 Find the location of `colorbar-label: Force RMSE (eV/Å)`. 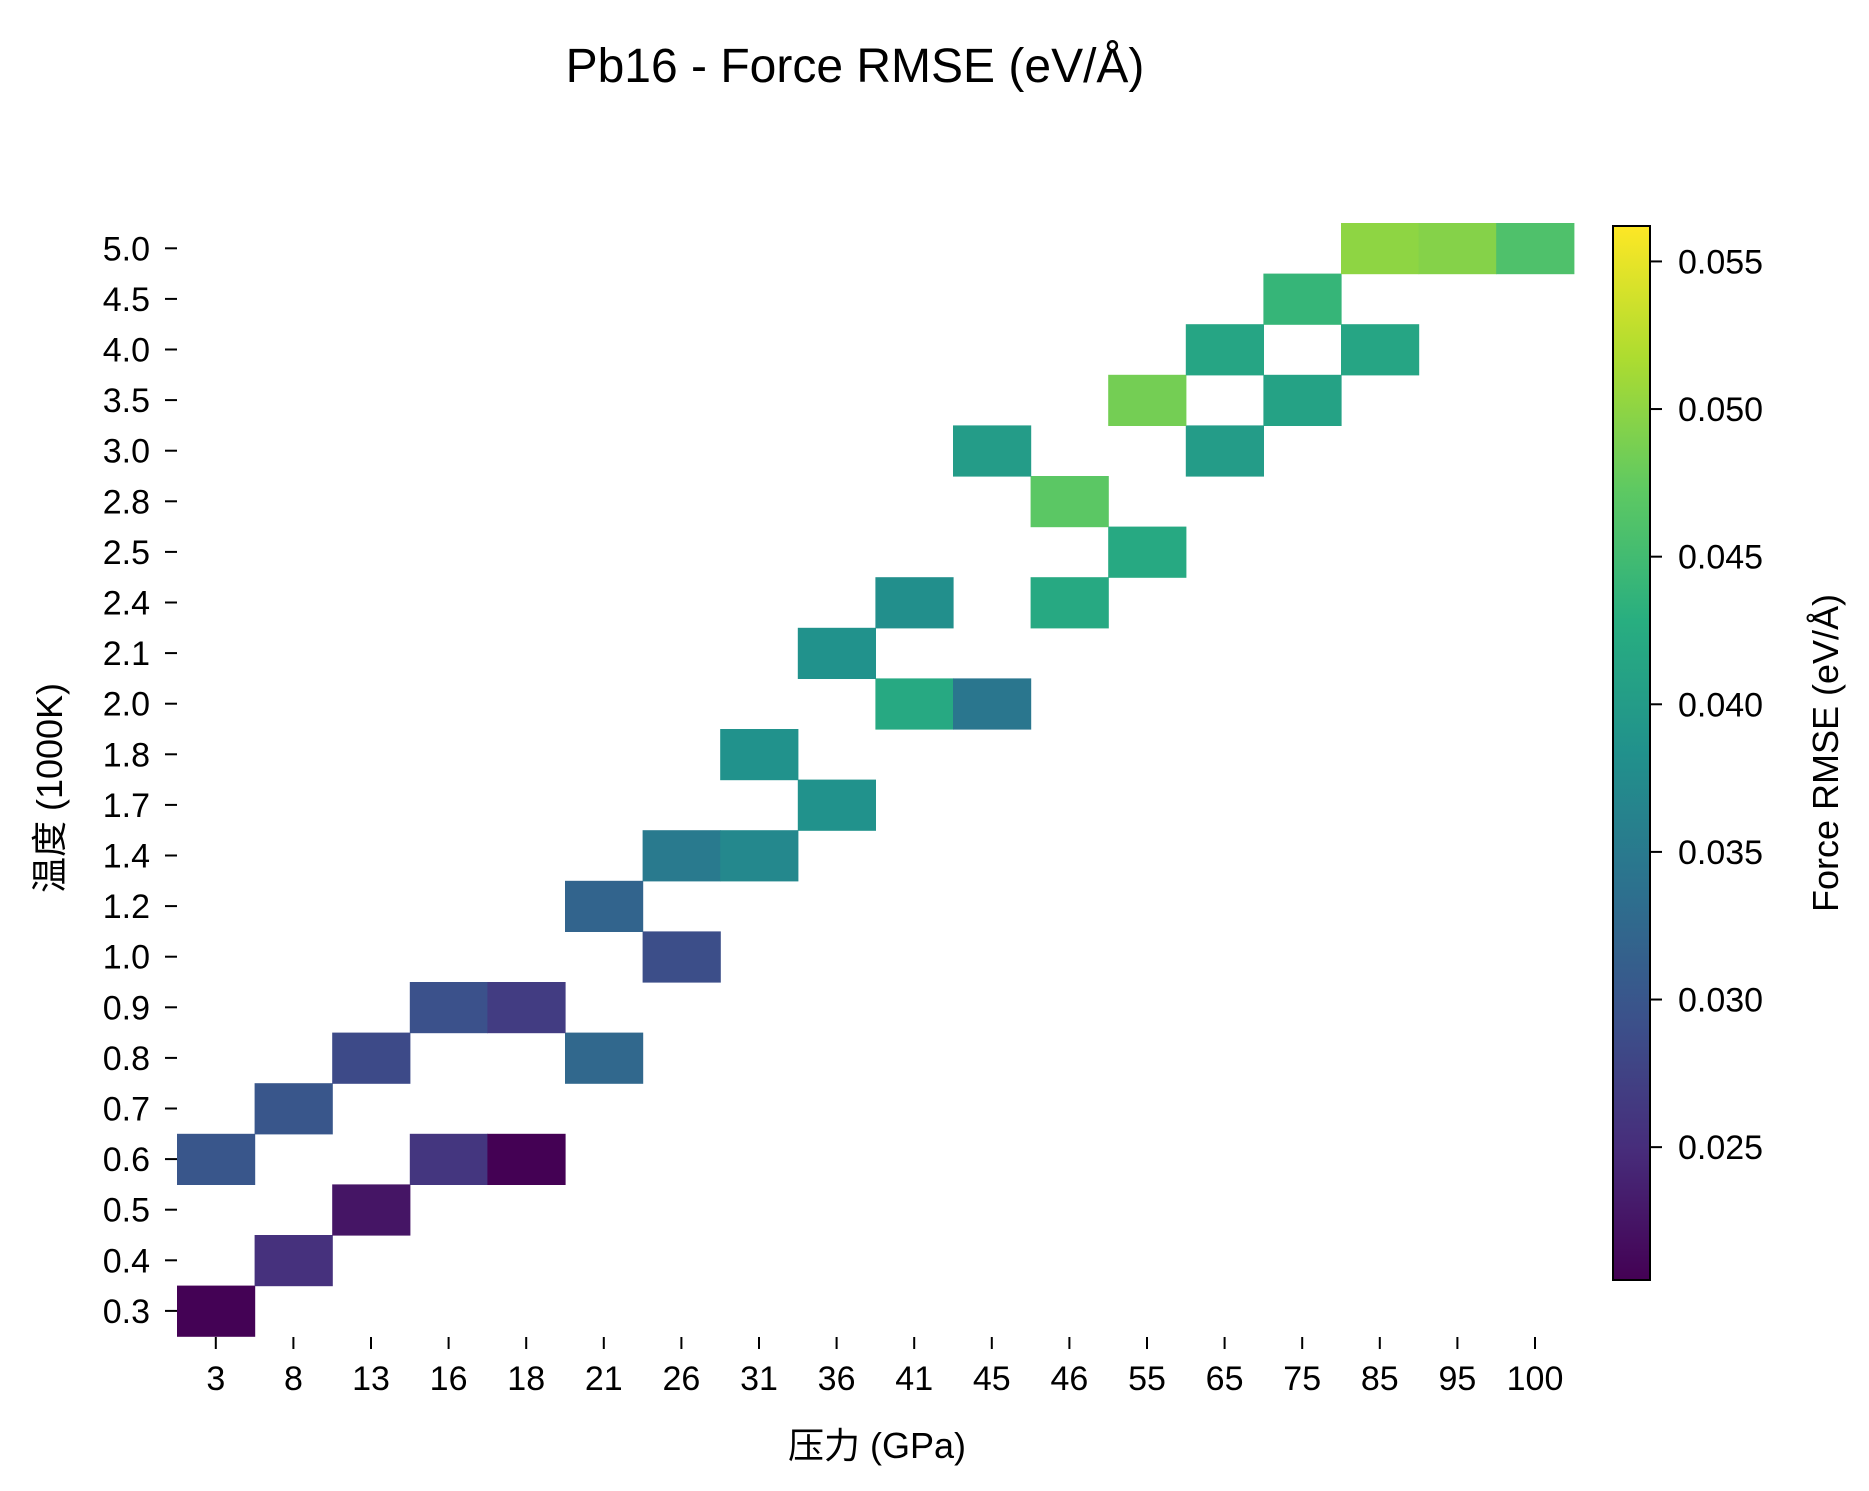

colorbar-label: Force RMSE (eV/Å) is located at coordinates (1825, 753).